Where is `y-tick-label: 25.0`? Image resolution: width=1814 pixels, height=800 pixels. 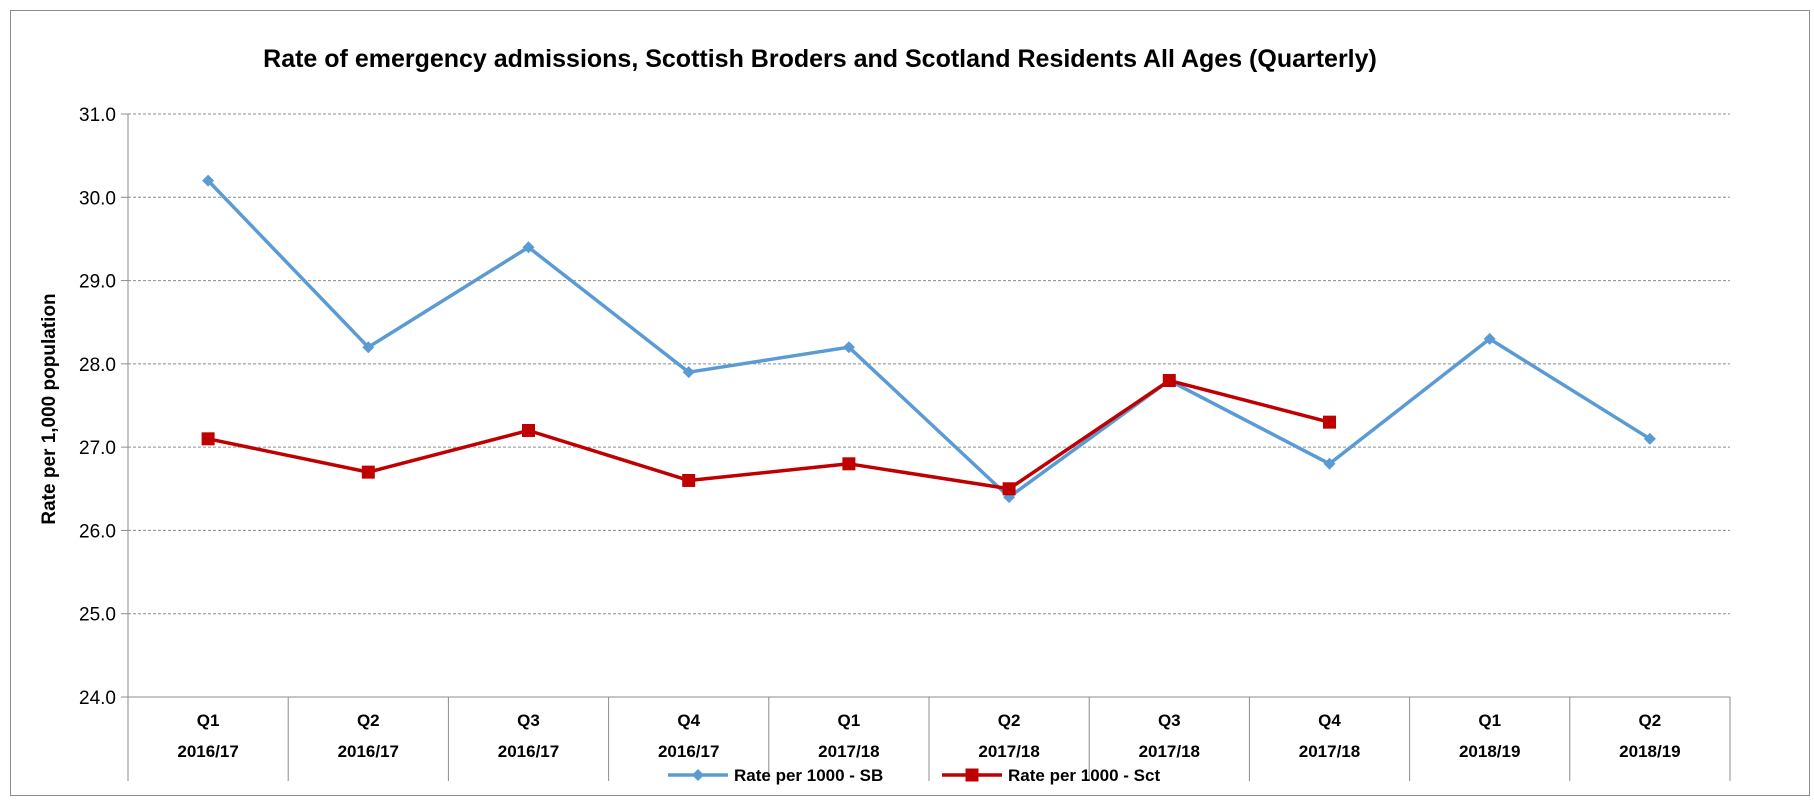 y-tick-label: 25.0 is located at coordinates (97, 615).